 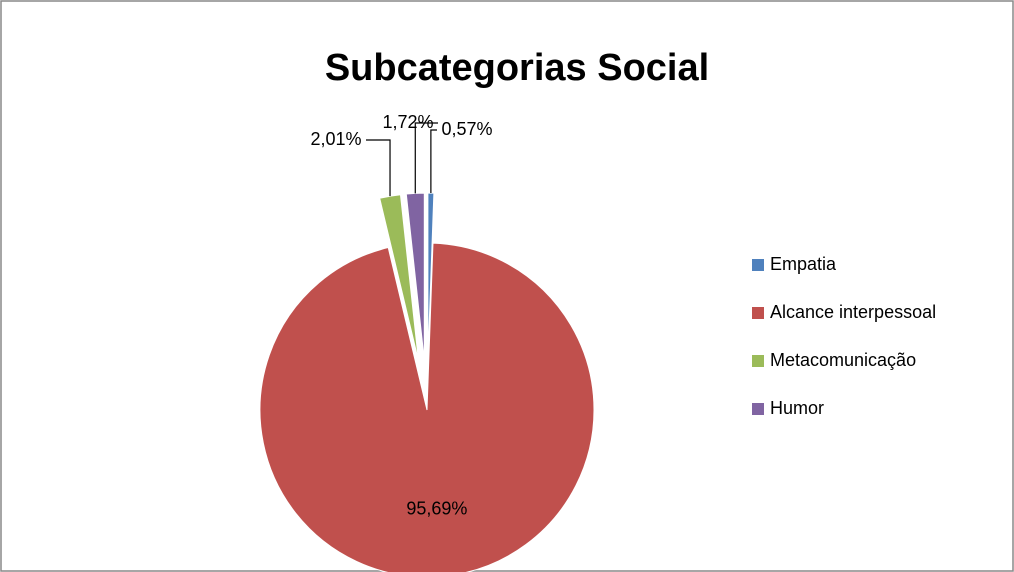 What do you see at coordinates (407, 122) in the screenshot?
I see `data-label: 1,72%` at bounding box center [407, 122].